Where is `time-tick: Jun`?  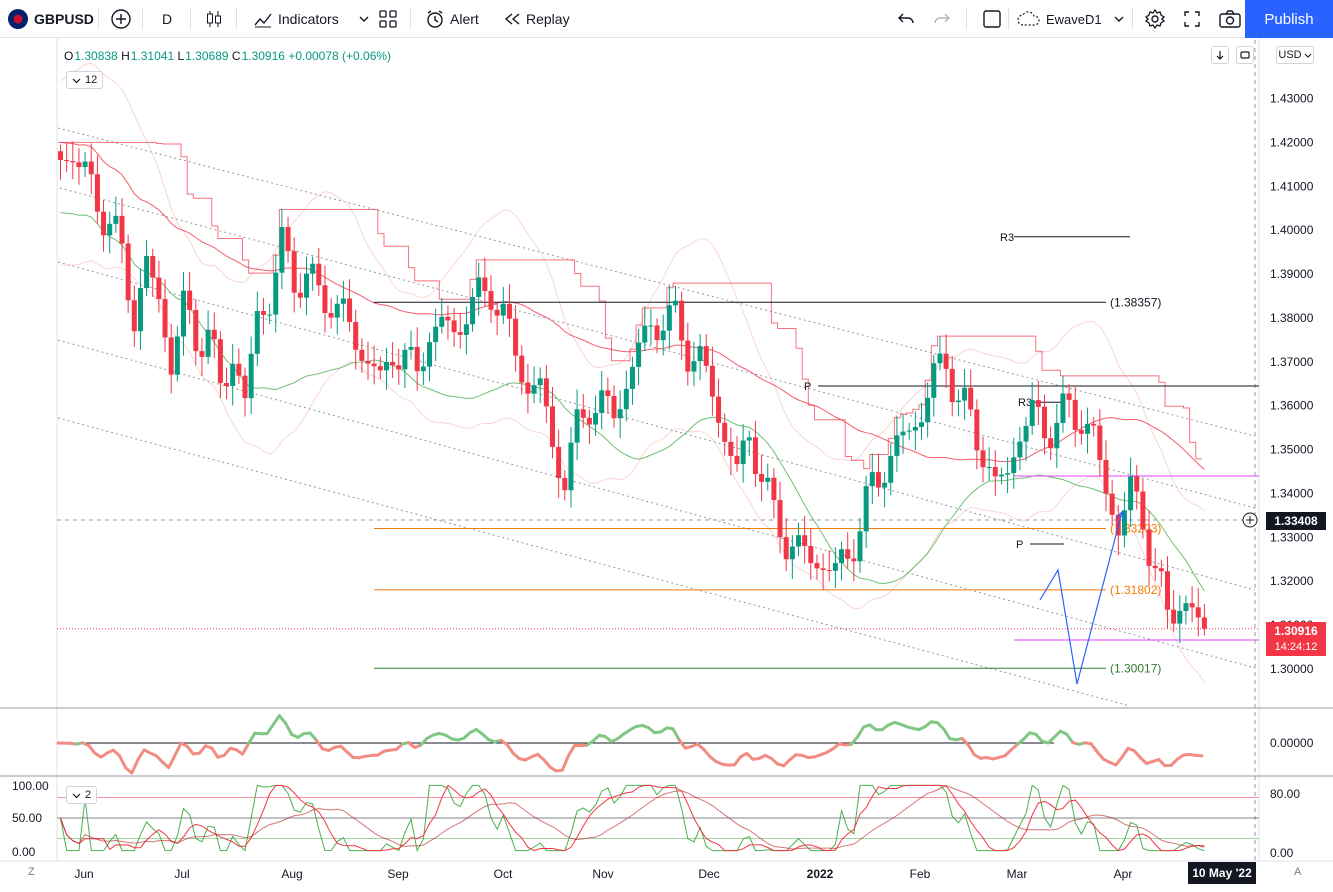
time-tick: Jun is located at coordinates (83, 874).